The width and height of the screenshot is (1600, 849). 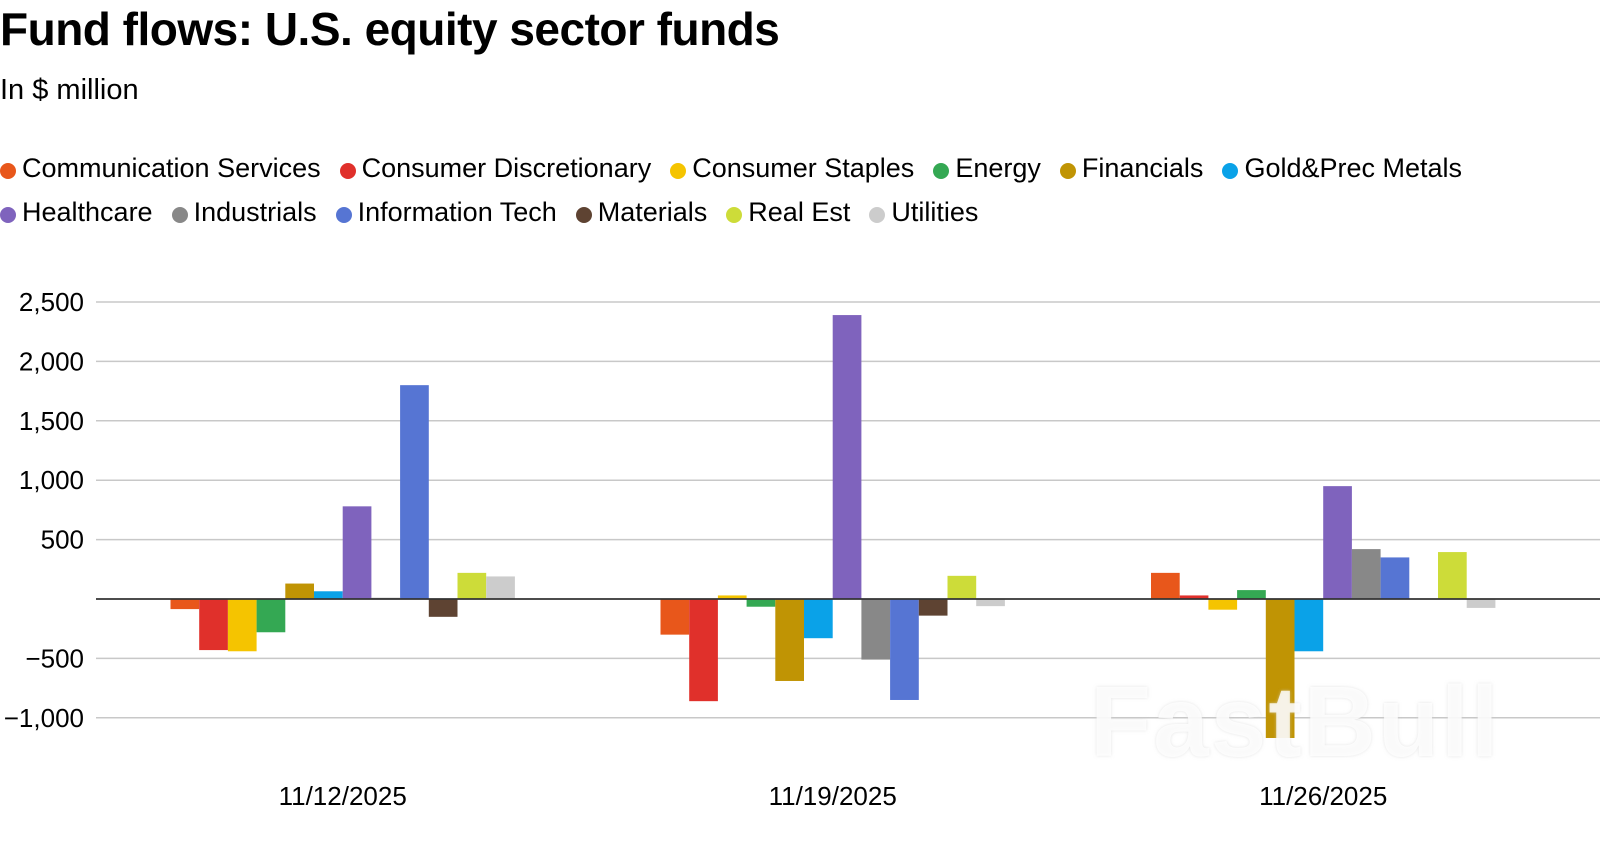 I want to click on legend-item-industrials: Industrials, so click(x=244, y=212).